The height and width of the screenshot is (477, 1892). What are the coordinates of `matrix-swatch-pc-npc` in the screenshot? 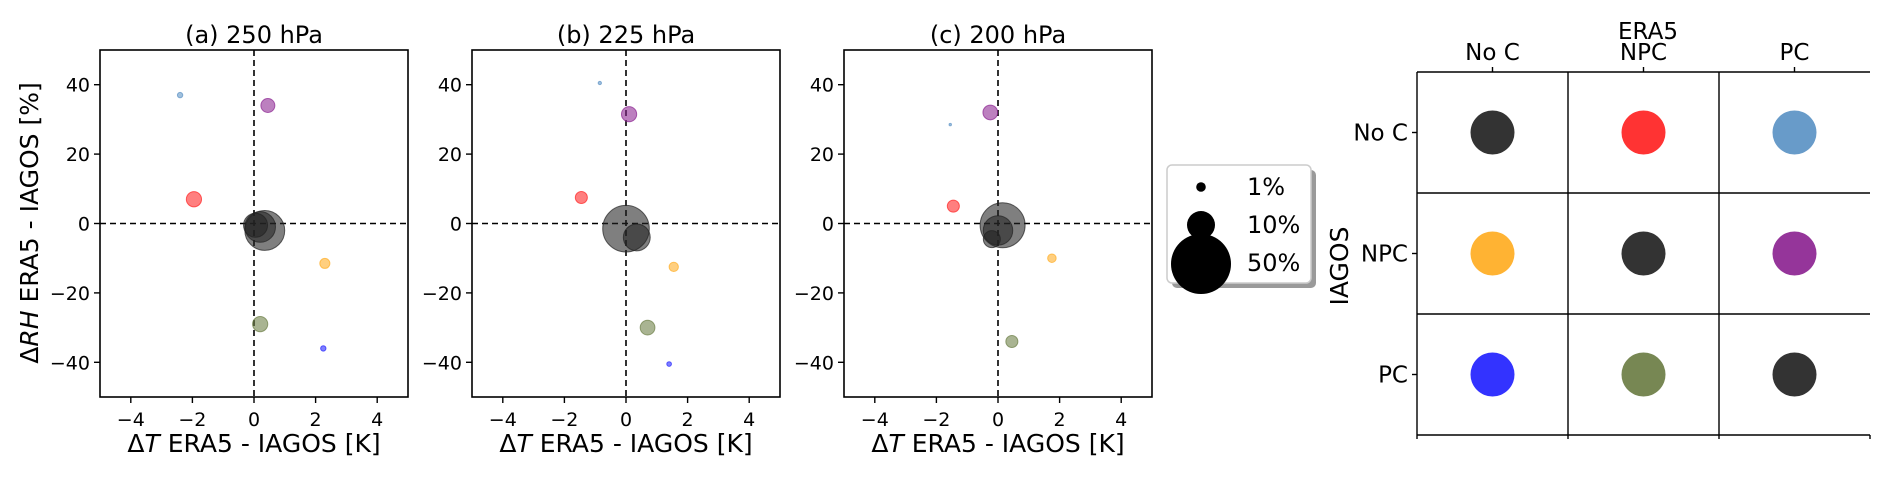 It's located at (1643, 374).